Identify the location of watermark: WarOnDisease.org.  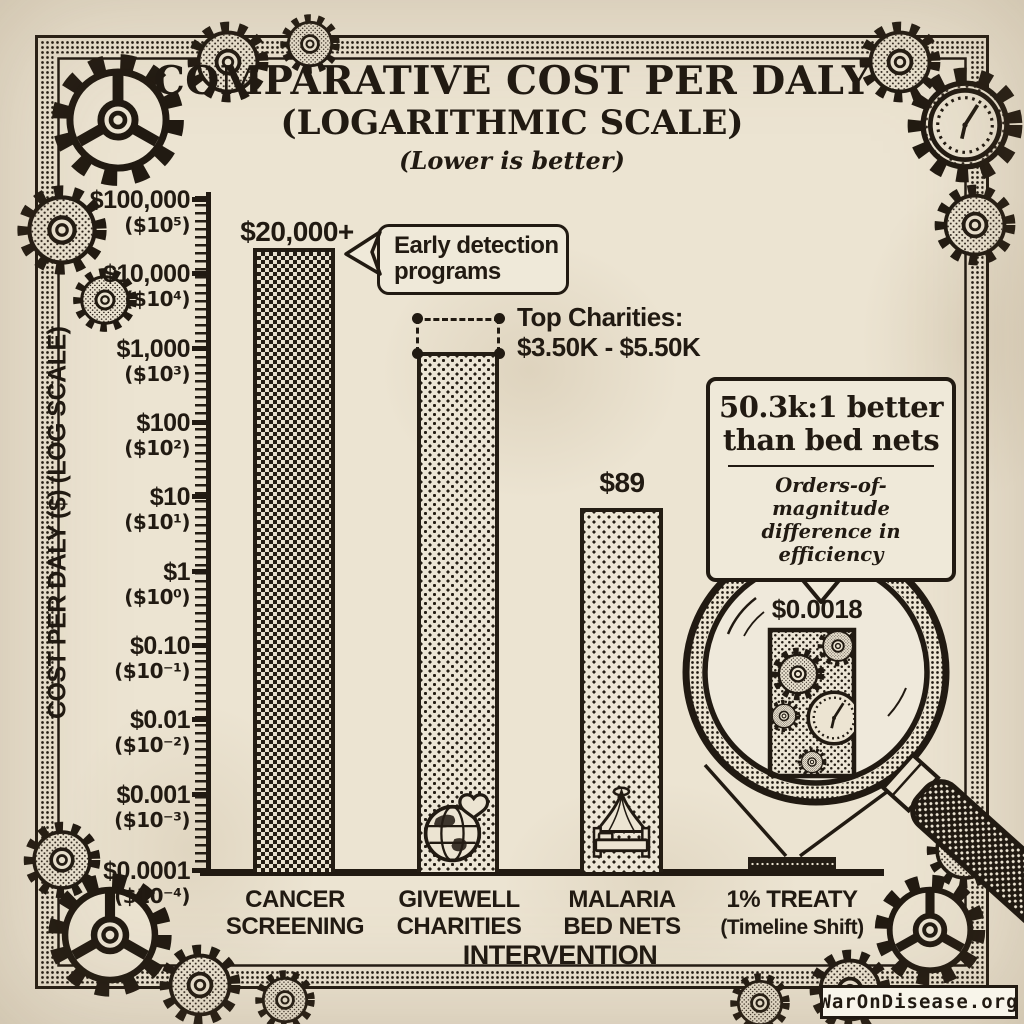
(918, 1002).